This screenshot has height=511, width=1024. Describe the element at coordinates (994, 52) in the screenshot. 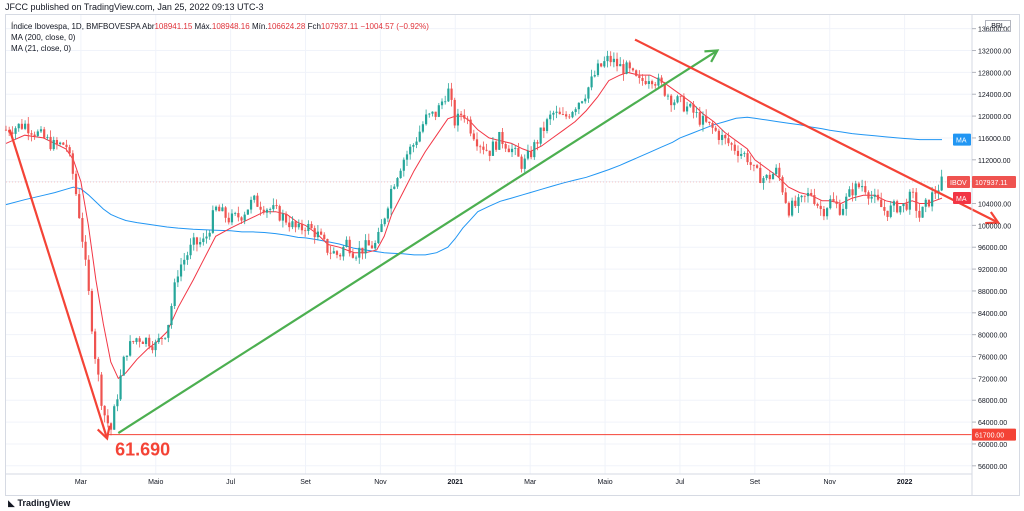

I see `y-tick-label: 132000.00` at that location.